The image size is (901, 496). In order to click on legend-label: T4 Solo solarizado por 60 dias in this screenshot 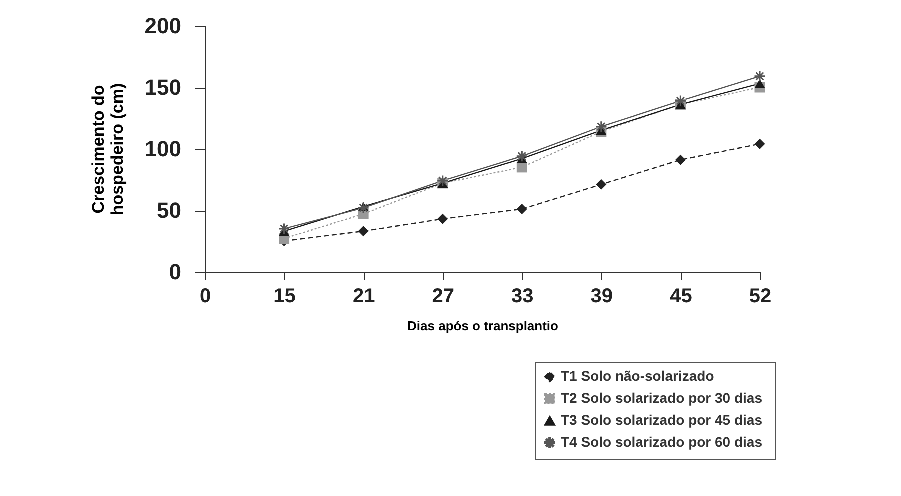, I will do `click(662, 442)`.